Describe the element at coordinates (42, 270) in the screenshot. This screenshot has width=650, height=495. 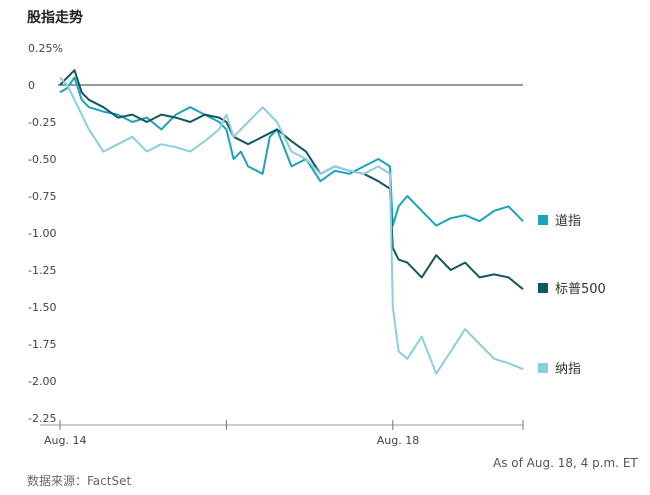
I see `y-tick-label: -1.25` at that location.